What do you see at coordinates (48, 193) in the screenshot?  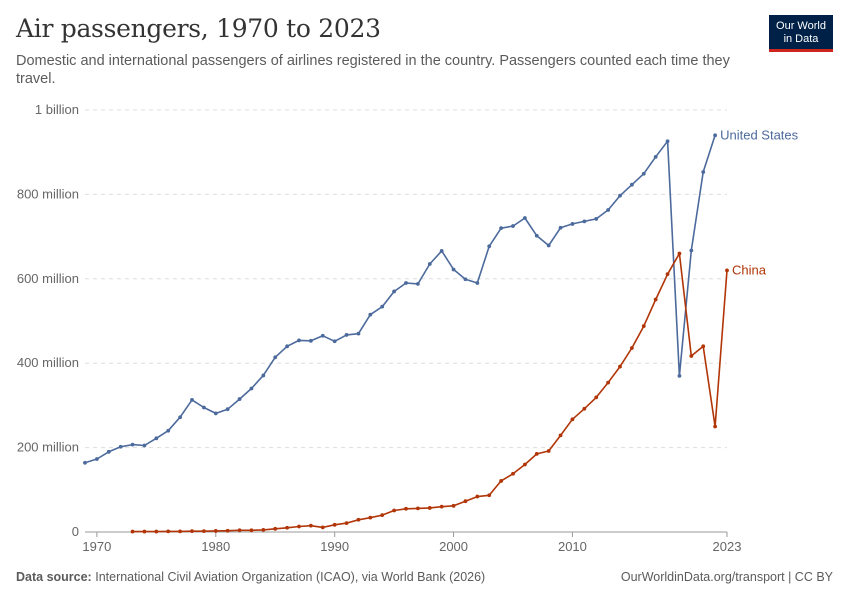 I see `y-tick-label: 800 million` at bounding box center [48, 193].